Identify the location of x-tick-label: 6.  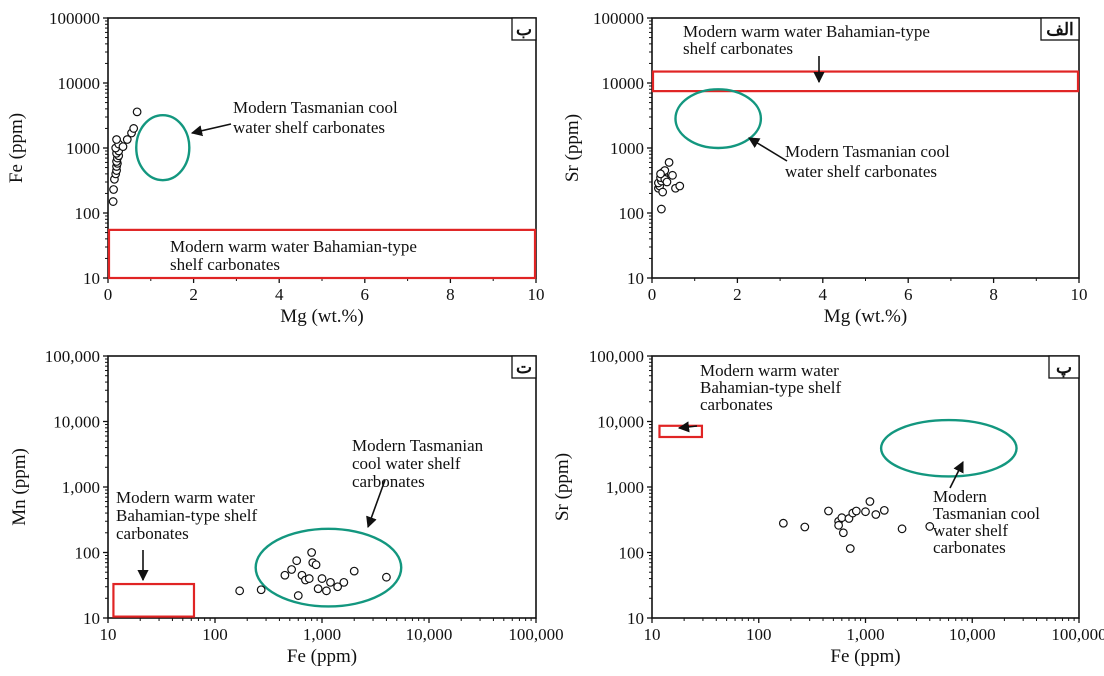
(365, 294).